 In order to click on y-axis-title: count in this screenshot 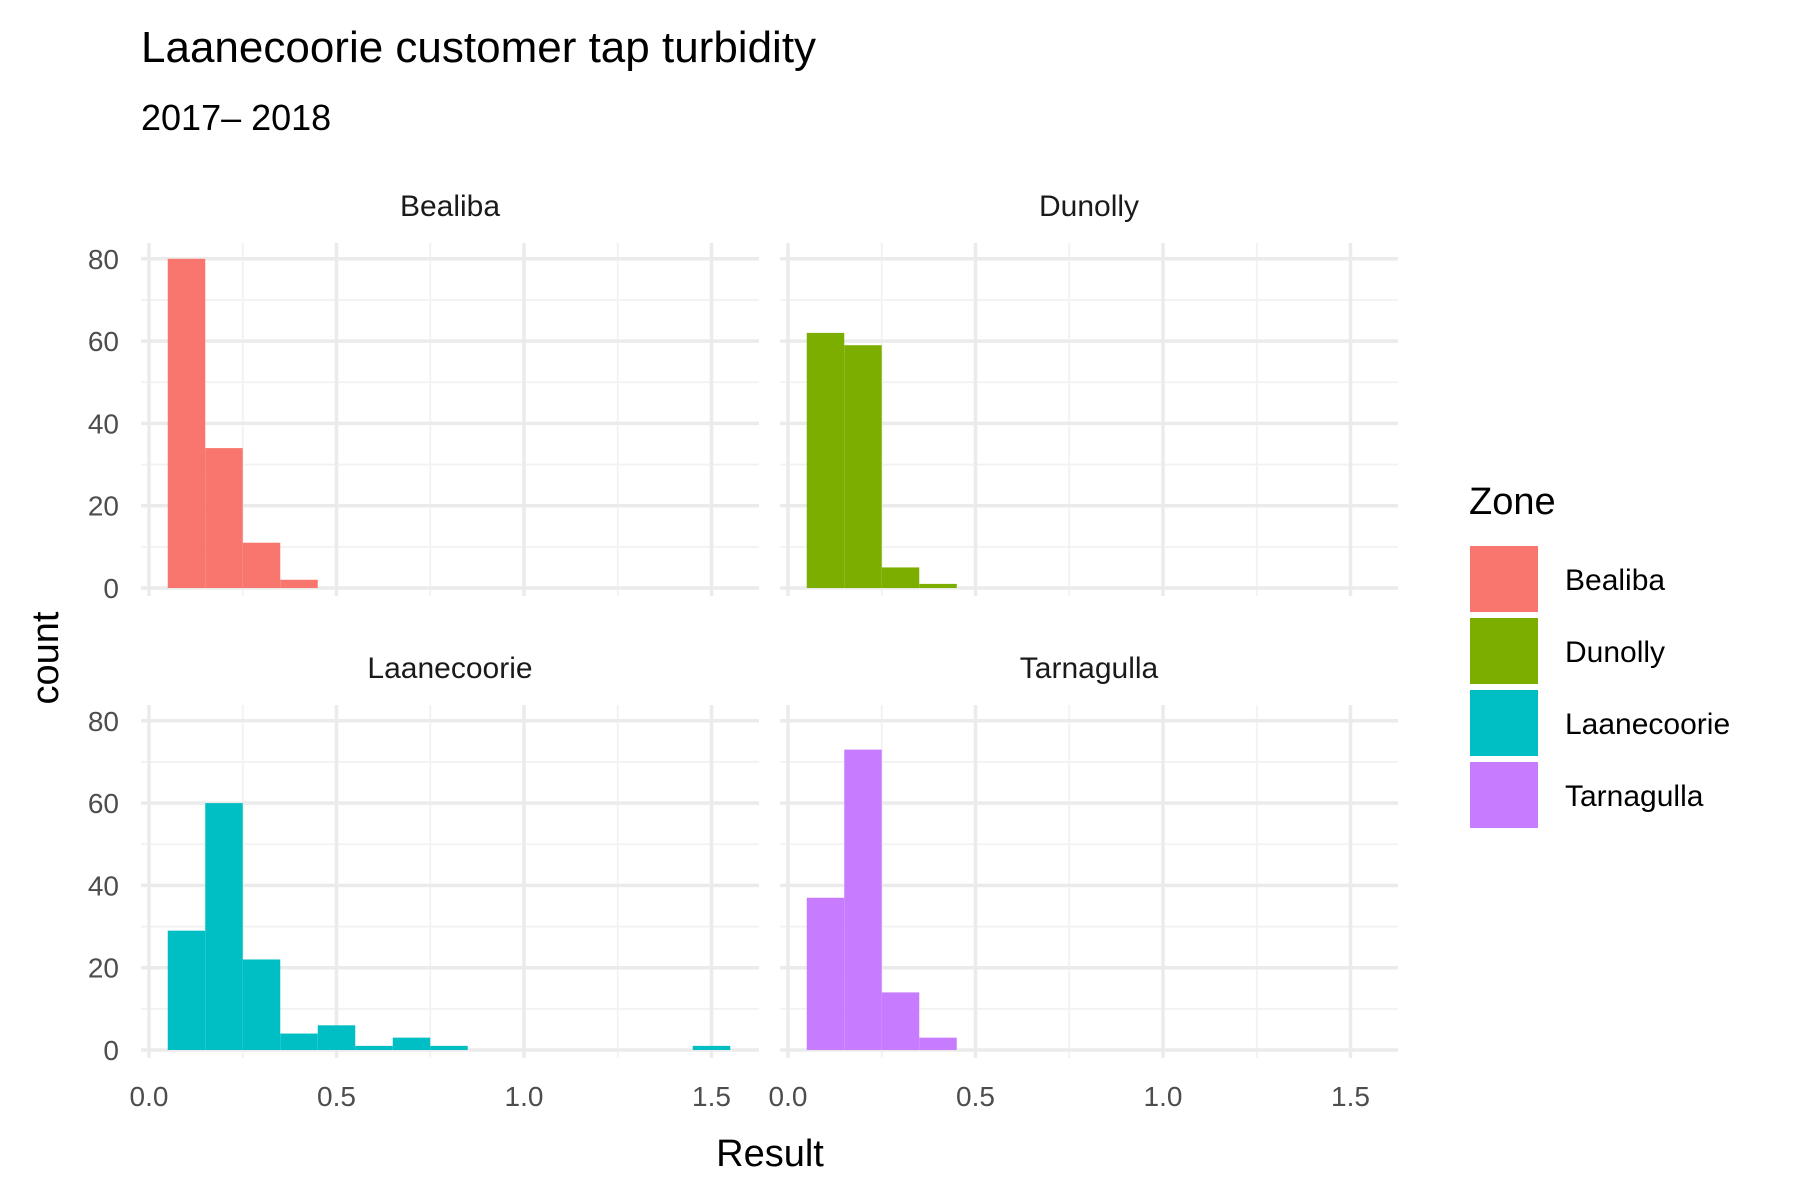, I will do `click(46, 657)`.